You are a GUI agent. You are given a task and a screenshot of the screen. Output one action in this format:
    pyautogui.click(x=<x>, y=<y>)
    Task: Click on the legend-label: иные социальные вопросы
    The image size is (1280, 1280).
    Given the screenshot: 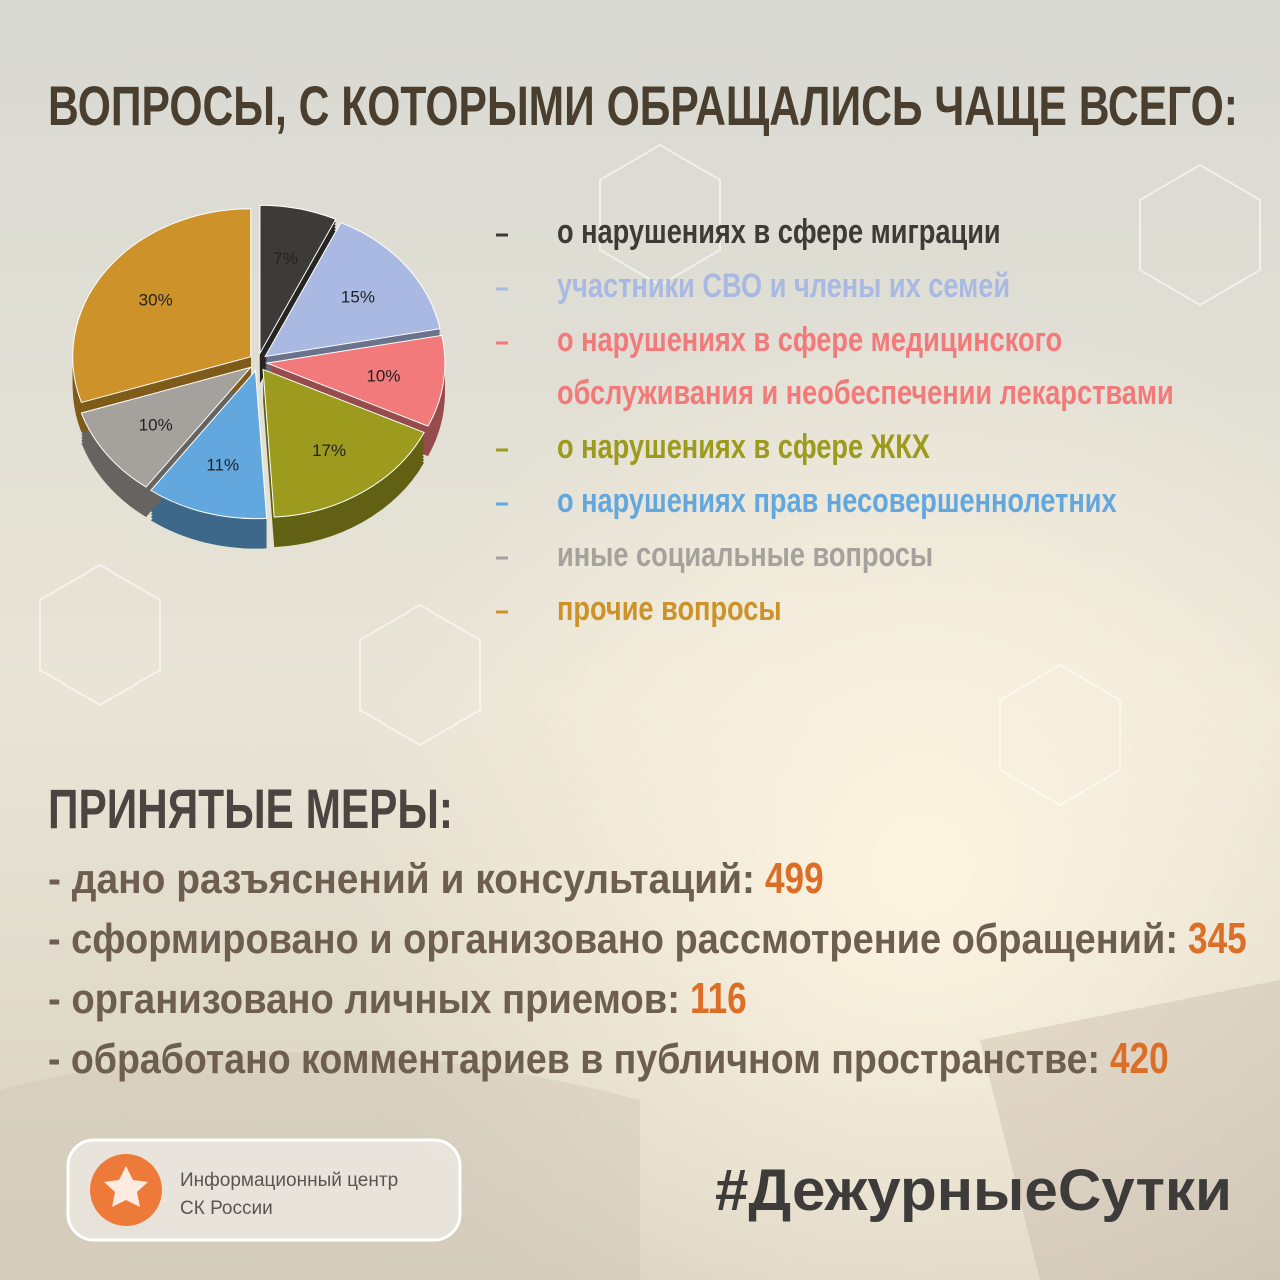 What is the action you would take?
    pyautogui.click(x=745, y=554)
    